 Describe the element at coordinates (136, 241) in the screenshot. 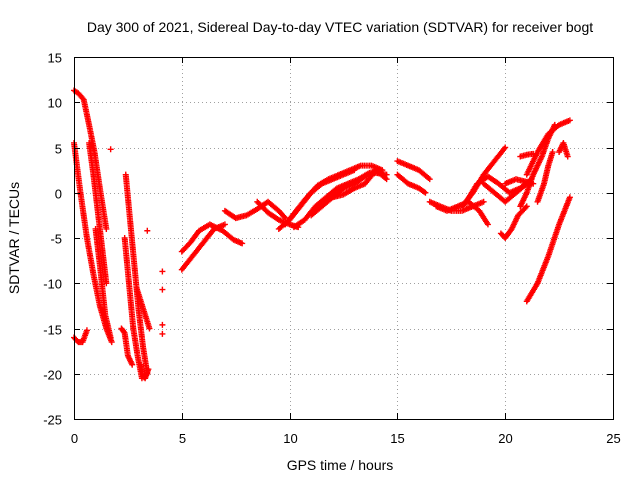

I see `series-isolated-points` at that location.